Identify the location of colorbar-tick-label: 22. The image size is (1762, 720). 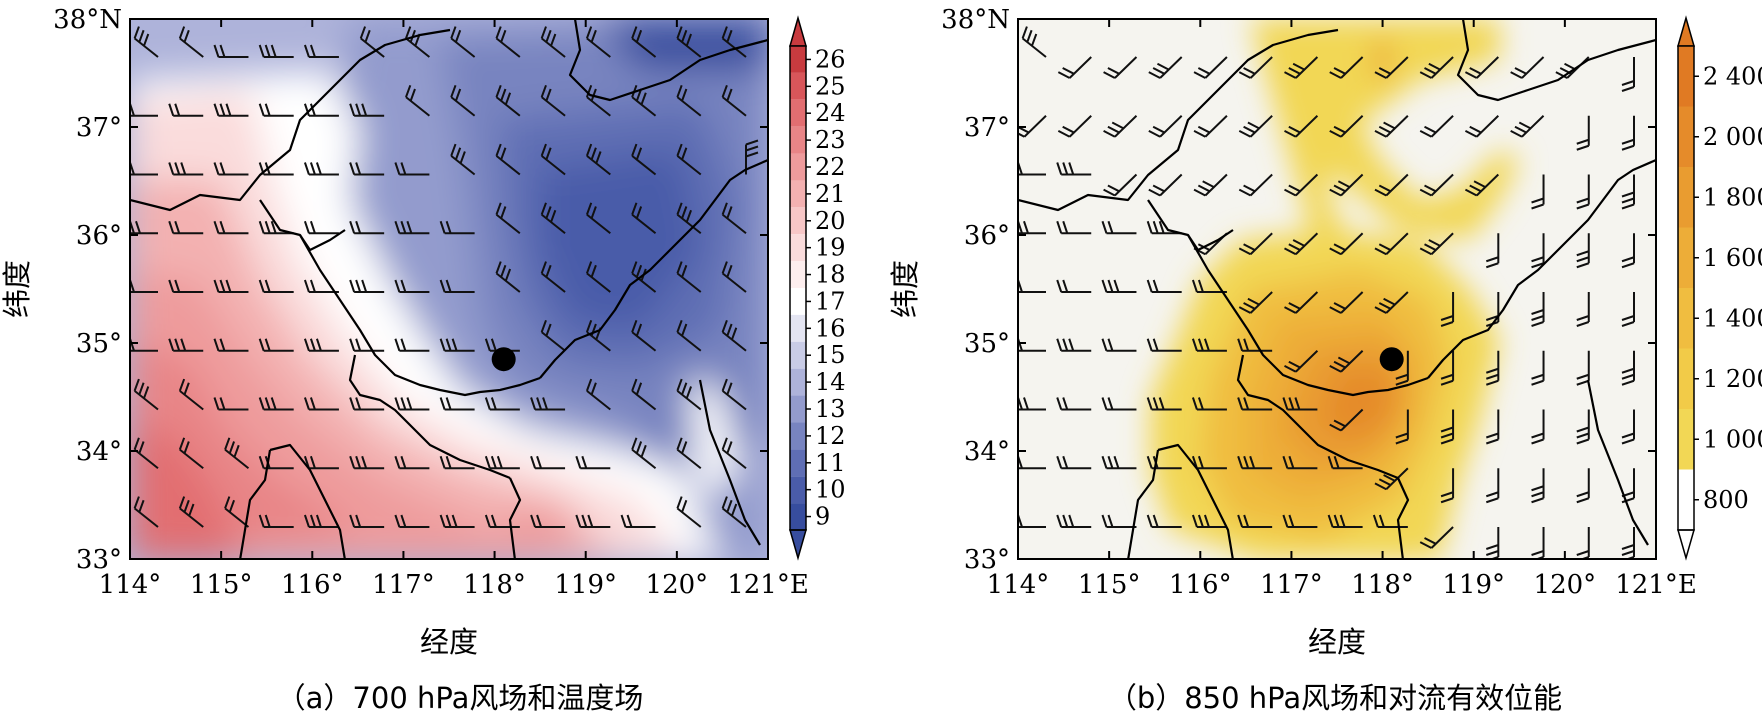
(830, 167).